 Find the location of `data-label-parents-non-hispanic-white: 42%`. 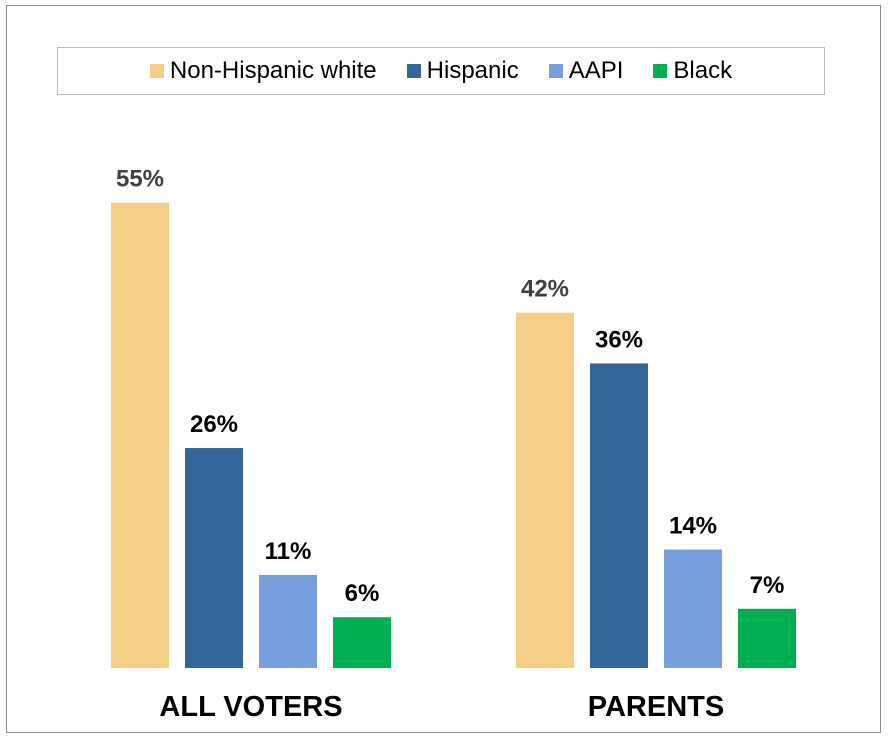

data-label-parents-non-hispanic-white: 42% is located at coordinates (545, 289).